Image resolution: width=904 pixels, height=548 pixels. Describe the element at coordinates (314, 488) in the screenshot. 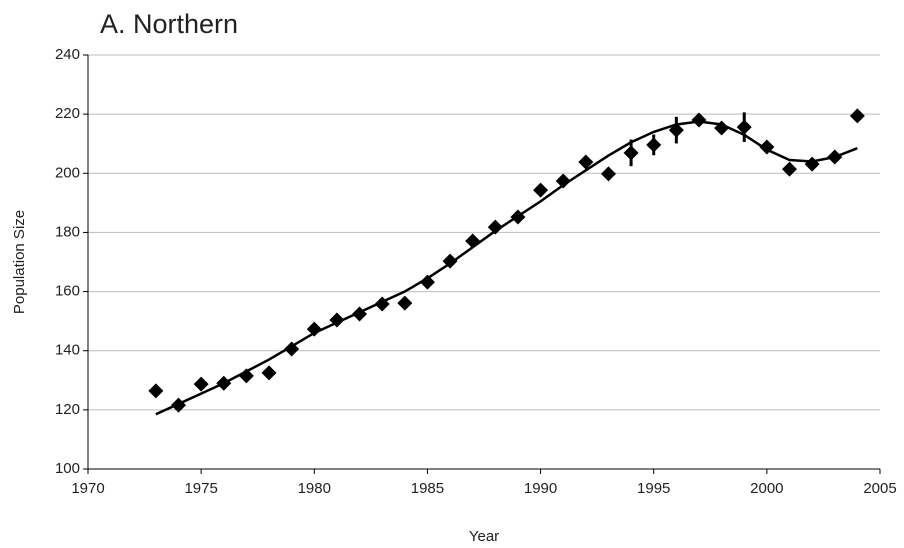

I see `x-tick-label: 1980` at that location.